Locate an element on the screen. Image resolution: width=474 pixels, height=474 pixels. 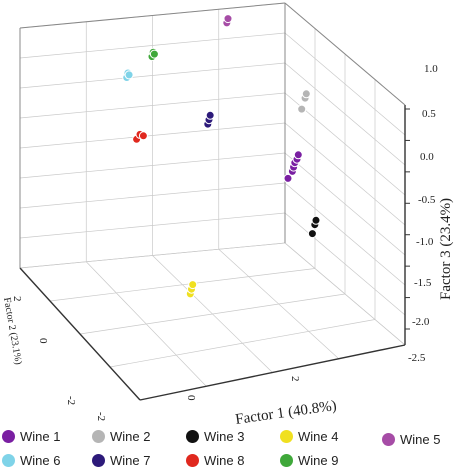
legend-label: Wine 1 is located at coordinates (40, 436).